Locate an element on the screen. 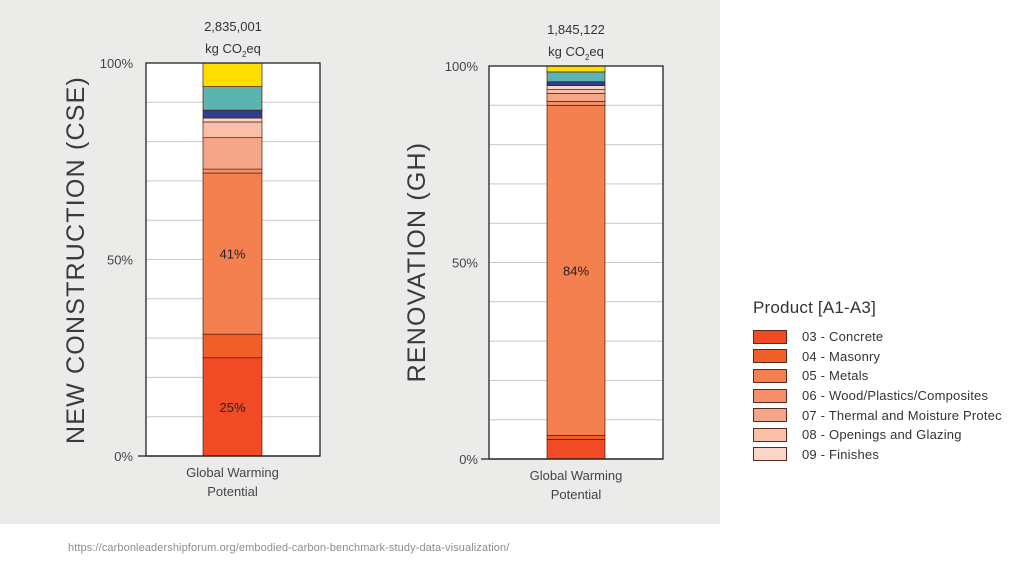 The height and width of the screenshot is (575, 1024). legend-label: 08 - Openings and Glazing is located at coordinates (882, 435).